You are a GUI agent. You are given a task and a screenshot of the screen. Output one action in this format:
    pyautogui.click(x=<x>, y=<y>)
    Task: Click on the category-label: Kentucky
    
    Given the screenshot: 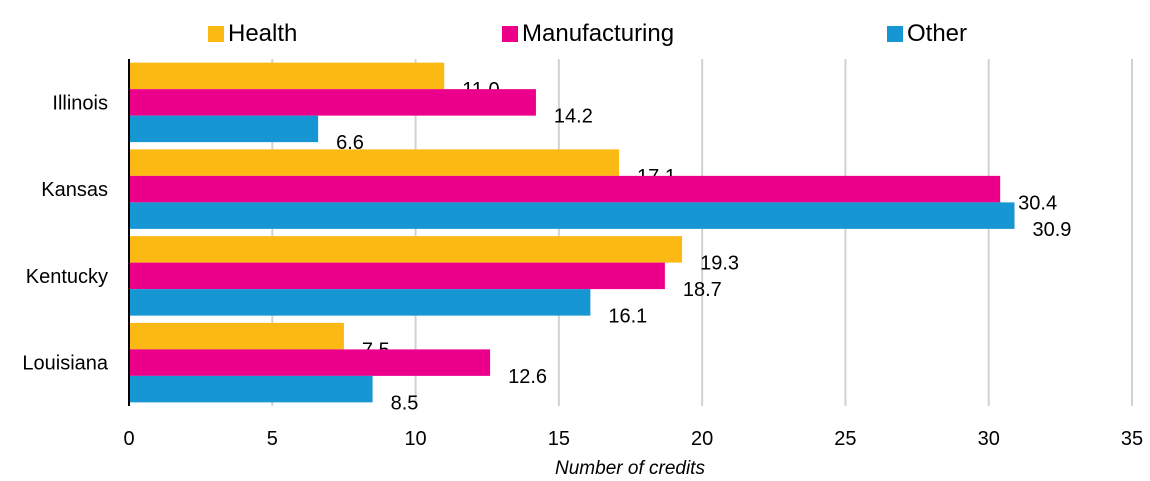 What is the action you would take?
    pyautogui.click(x=67, y=277)
    